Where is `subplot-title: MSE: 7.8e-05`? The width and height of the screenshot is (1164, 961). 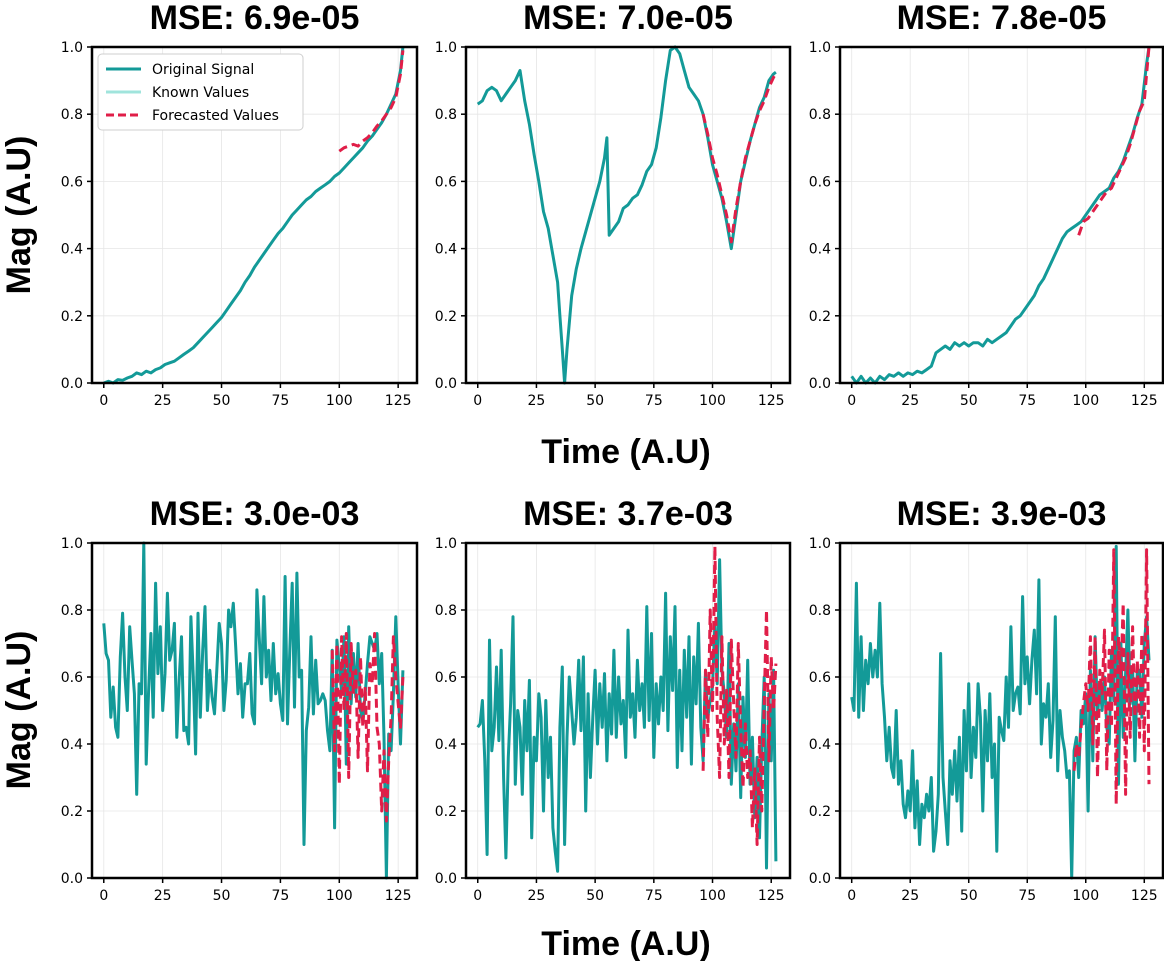
subplot-title: MSE: 7.8e-05 is located at coordinates (1002, 18).